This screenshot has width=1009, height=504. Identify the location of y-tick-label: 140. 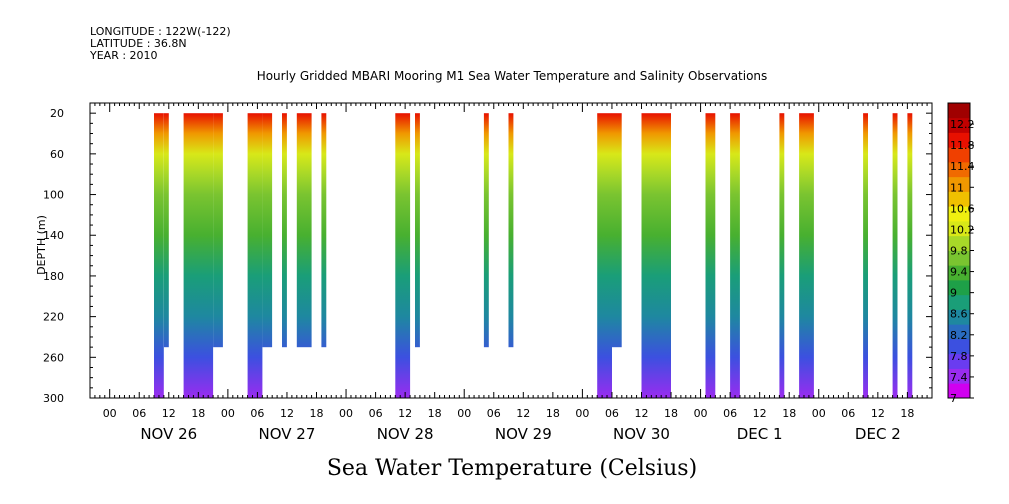
(53, 235).